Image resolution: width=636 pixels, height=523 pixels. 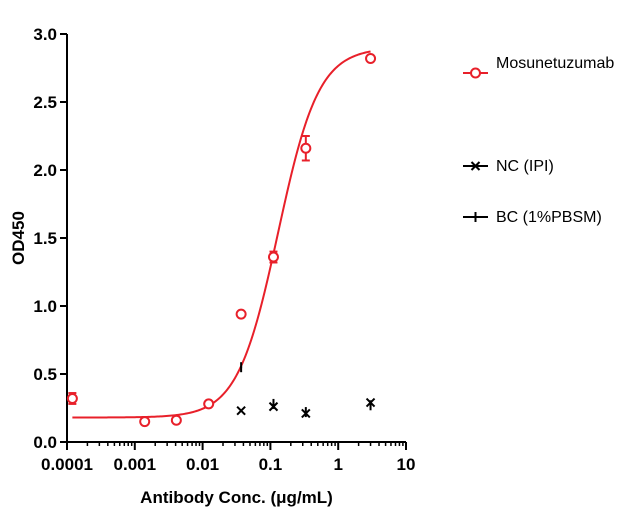 I want to click on x-tick-label: 10, so click(x=406, y=464).